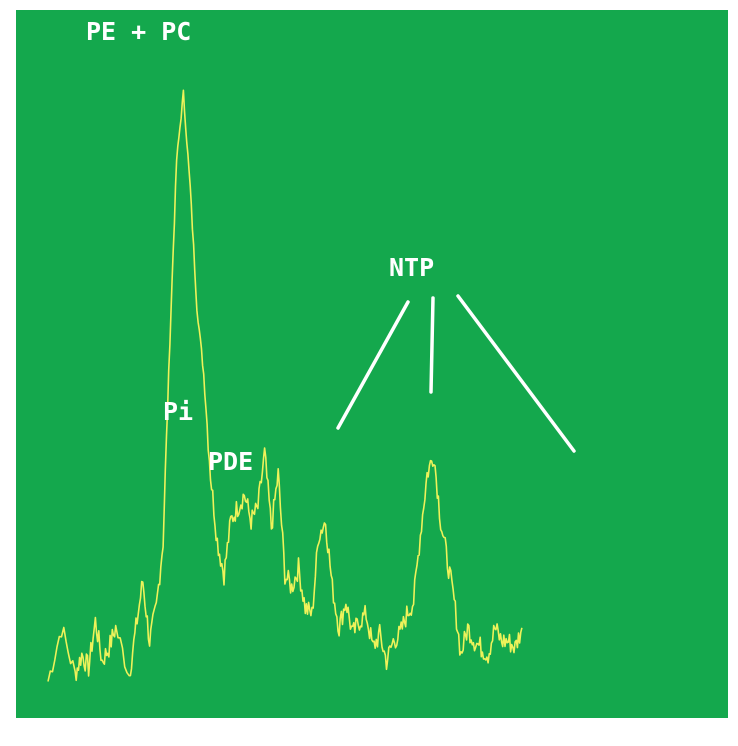  What do you see at coordinates (373, 365) in the screenshot?
I see `ntp-pointer-line-left` at bounding box center [373, 365].